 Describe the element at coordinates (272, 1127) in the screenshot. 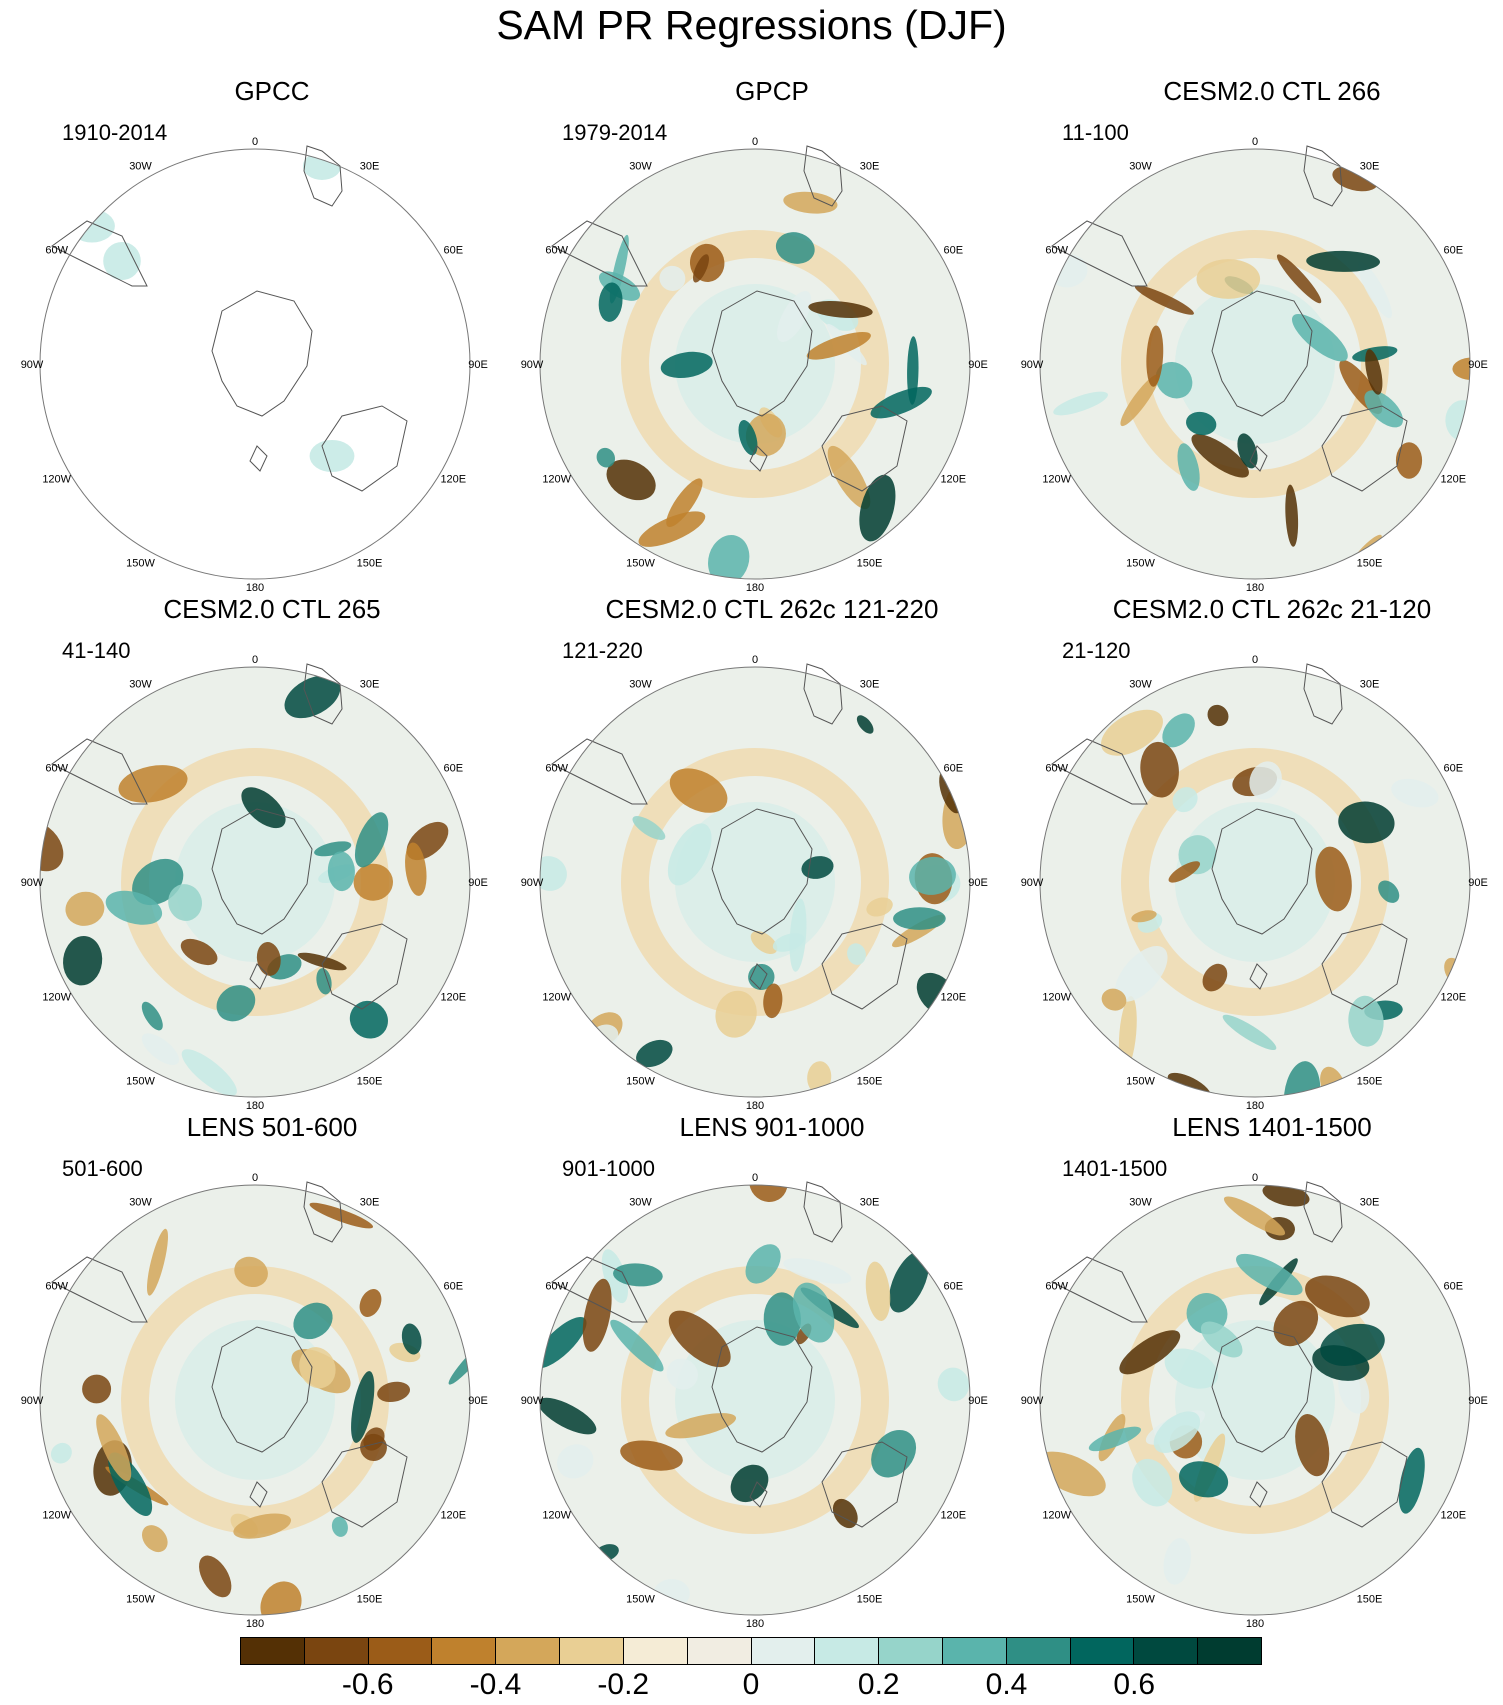

I see `panel-title: LENS 501-600` at that location.